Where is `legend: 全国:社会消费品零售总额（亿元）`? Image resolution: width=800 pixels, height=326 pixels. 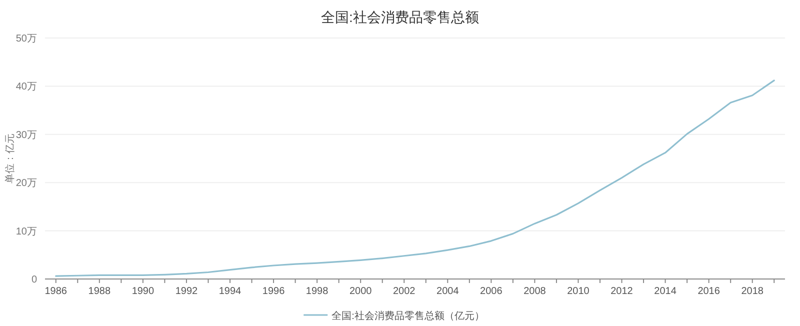
legend: 全国:社会消费品零售总额（亿元） is located at coordinates (394, 316).